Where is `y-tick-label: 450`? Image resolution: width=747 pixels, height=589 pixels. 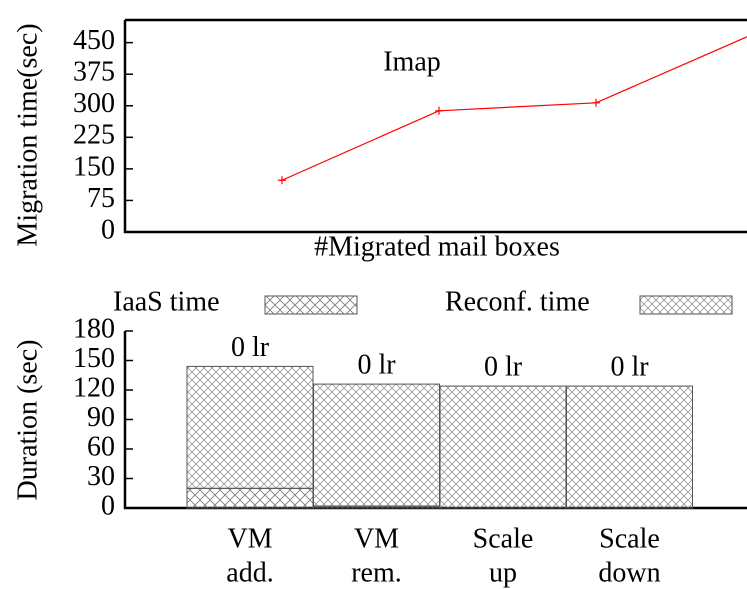
y-tick-label: 450 is located at coordinates (94, 40).